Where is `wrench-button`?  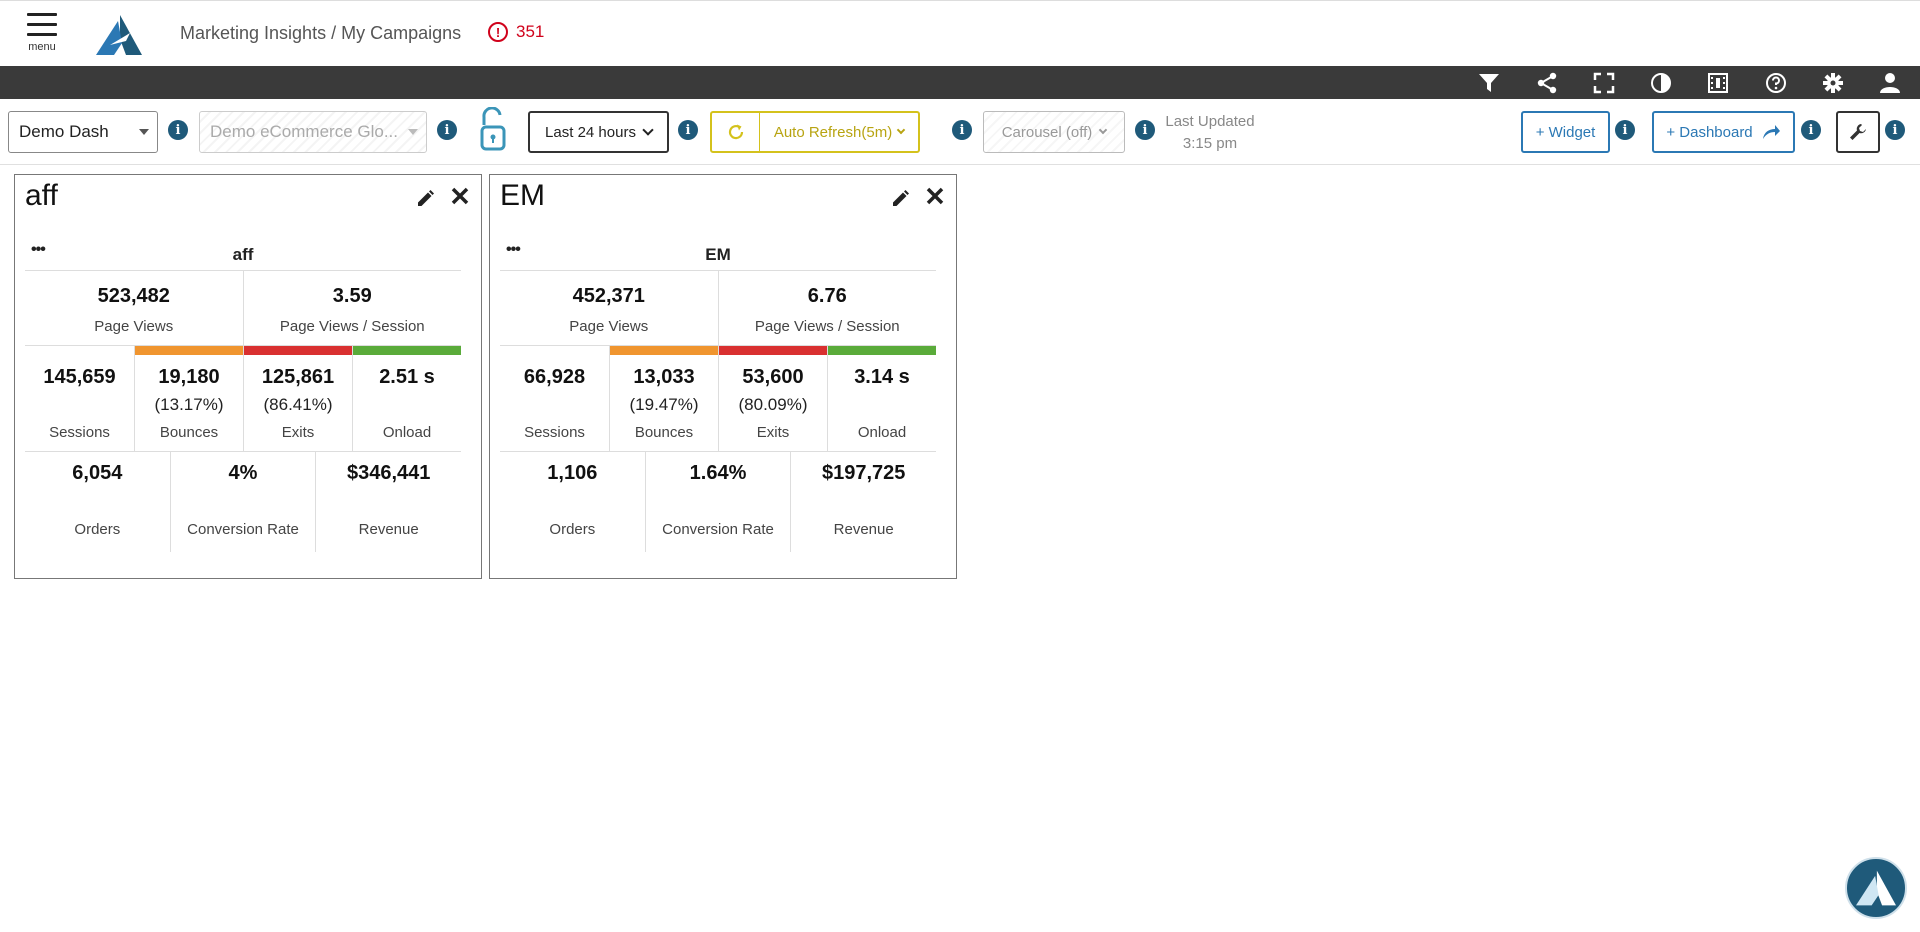
wrench-button is located at coordinates (1858, 132).